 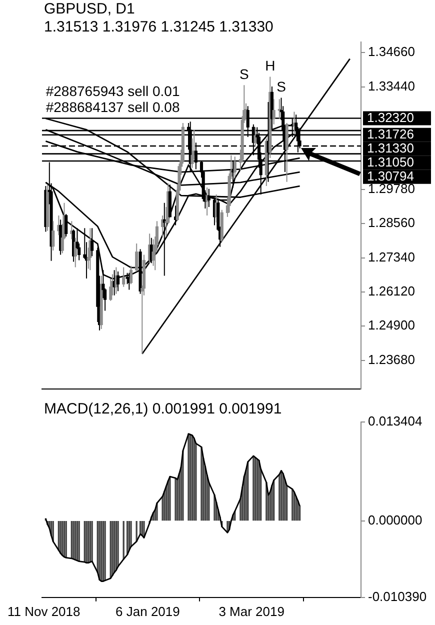 What do you see at coordinates (391, 52) in the screenshot?
I see `y-tick-label: 1.34660` at bounding box center [391, 52].